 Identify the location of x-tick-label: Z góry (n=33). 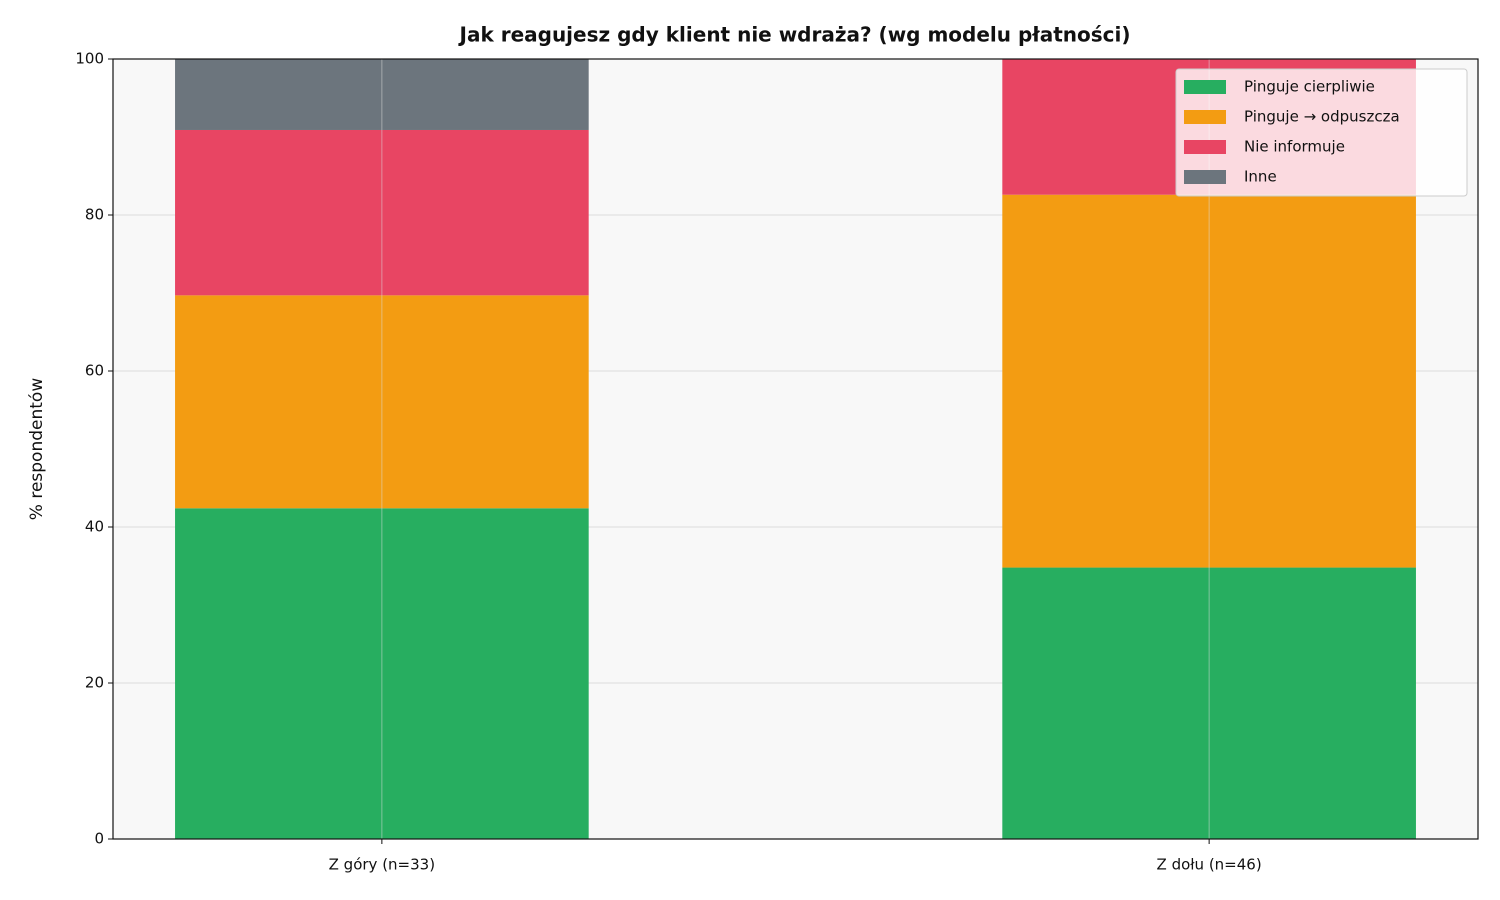
(382, 865).